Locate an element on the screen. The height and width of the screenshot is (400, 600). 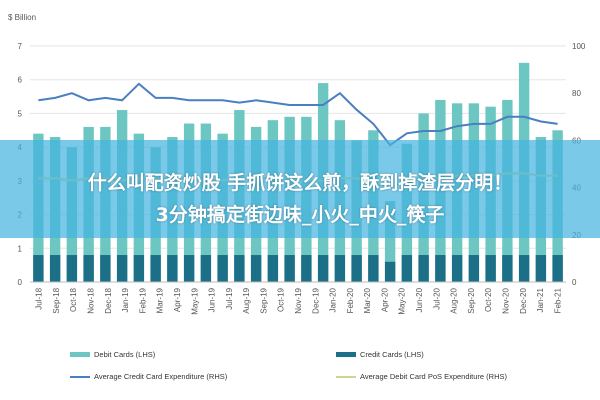
debit-bar is located at coordinates (390, 241).